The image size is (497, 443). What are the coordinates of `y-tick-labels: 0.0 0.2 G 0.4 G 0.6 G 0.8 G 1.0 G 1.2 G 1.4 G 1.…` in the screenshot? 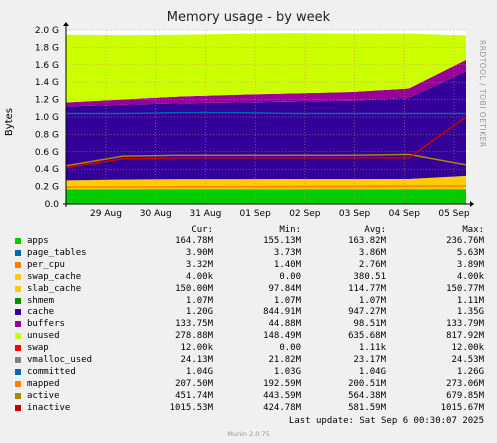 It's located at (47, 118).